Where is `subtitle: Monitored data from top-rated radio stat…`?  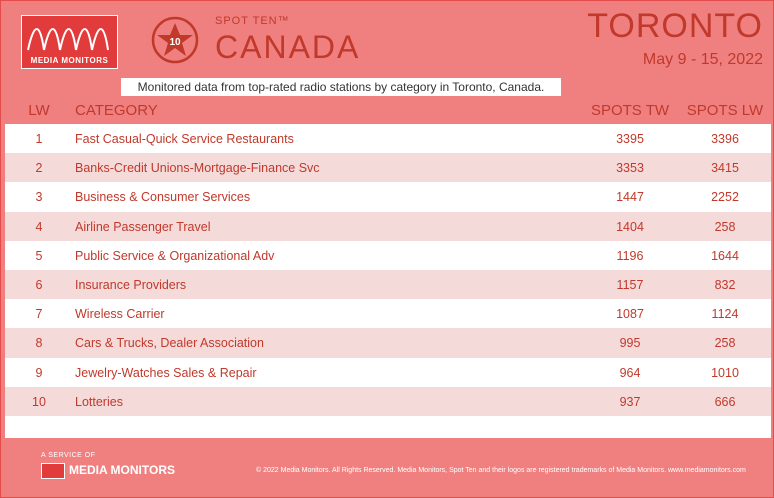
subtitle: Monitored data from top-rated radio stat… is located at coordinates (341, 87).